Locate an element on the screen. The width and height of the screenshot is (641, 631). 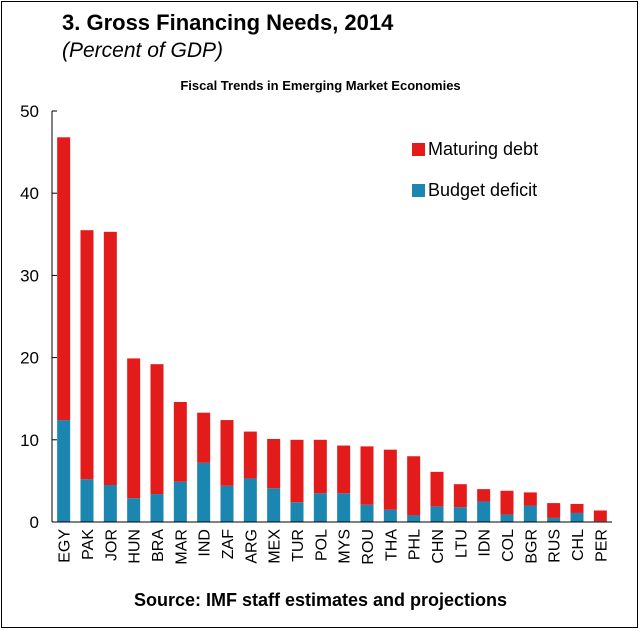
bar-budget-deficit-tha is located at coordinates (390, 515).